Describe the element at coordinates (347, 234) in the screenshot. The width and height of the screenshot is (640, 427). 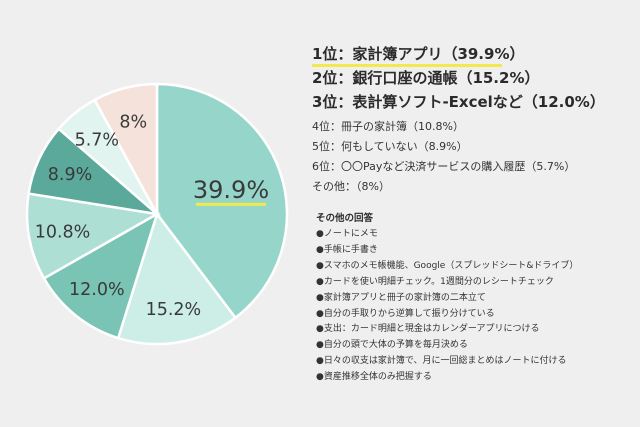
I see `other-answer-item: ●ノートにメモ` at that location.